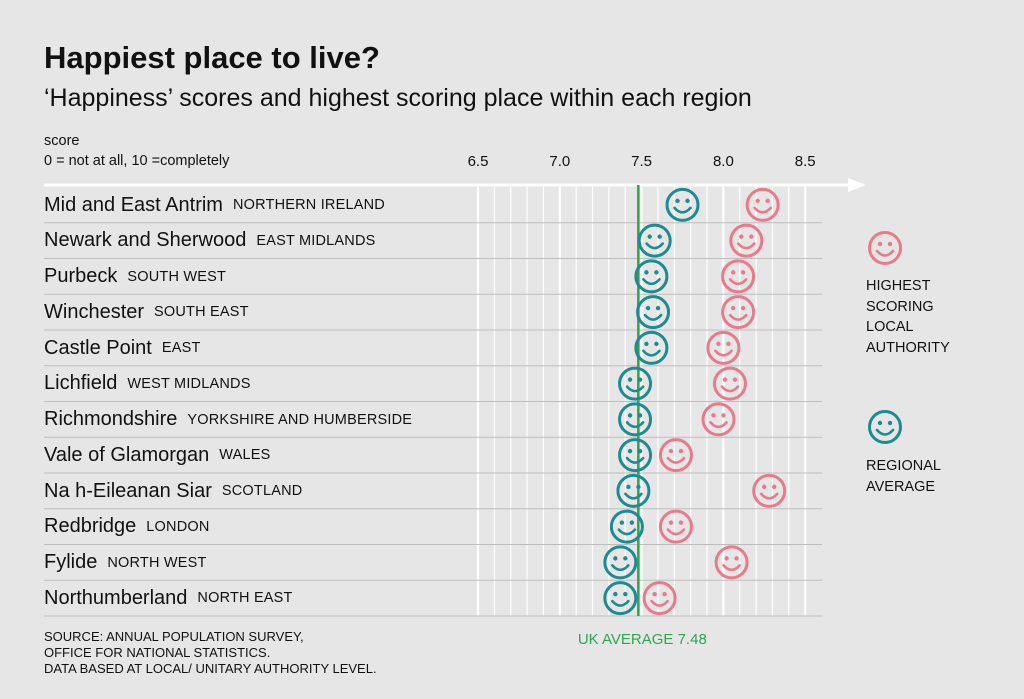 The height and width of the screenshot is (699, 1024). I want to click on region-name: EAST MIDLANDS, so click(316, 240).